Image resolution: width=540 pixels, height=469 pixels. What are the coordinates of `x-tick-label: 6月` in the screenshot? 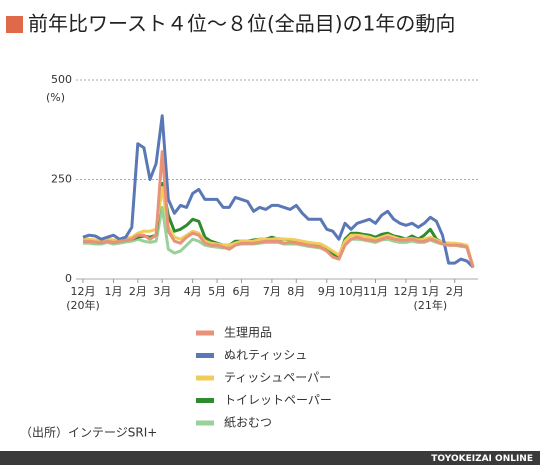 It's located at (241, 291).